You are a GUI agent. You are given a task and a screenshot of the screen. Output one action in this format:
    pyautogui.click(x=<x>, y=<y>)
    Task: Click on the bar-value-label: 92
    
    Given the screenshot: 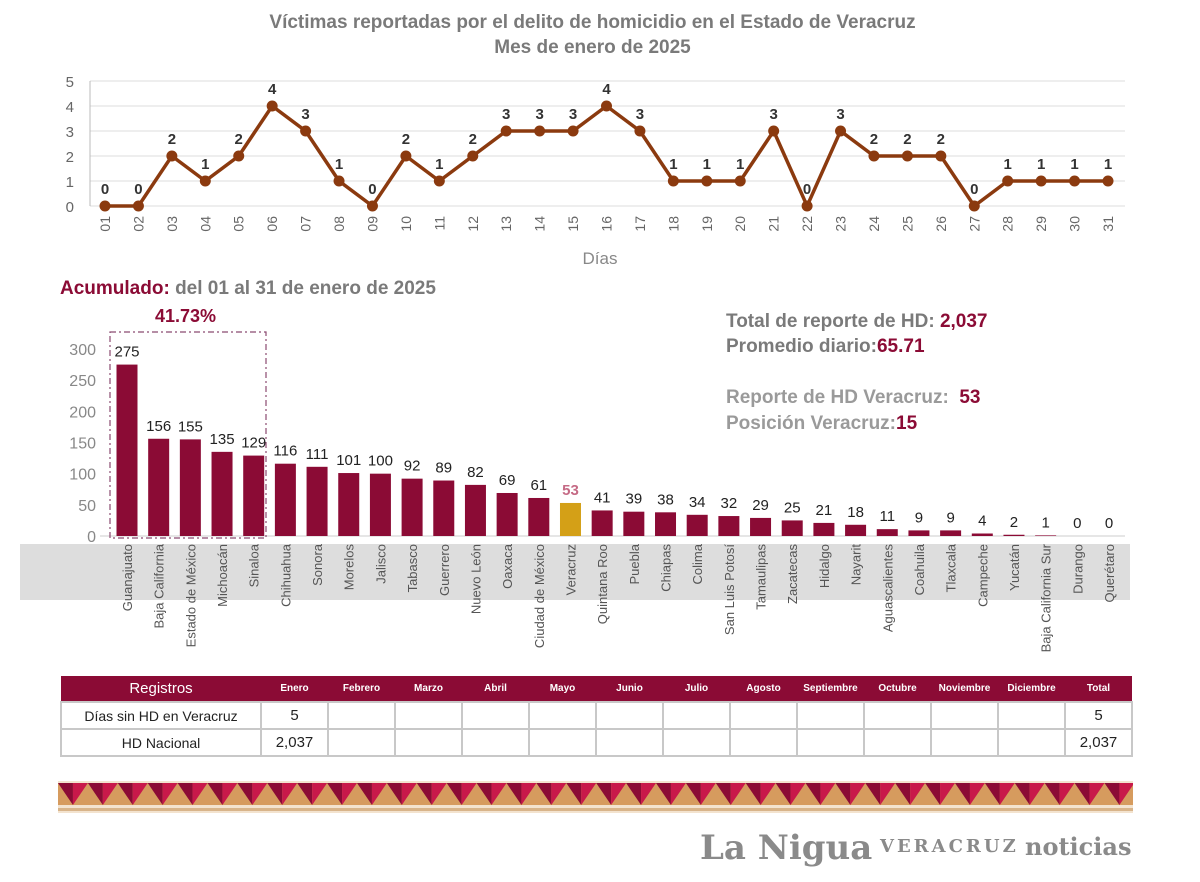 What is the action you would take?
    pyautogui.click(x=412, y=466)
    